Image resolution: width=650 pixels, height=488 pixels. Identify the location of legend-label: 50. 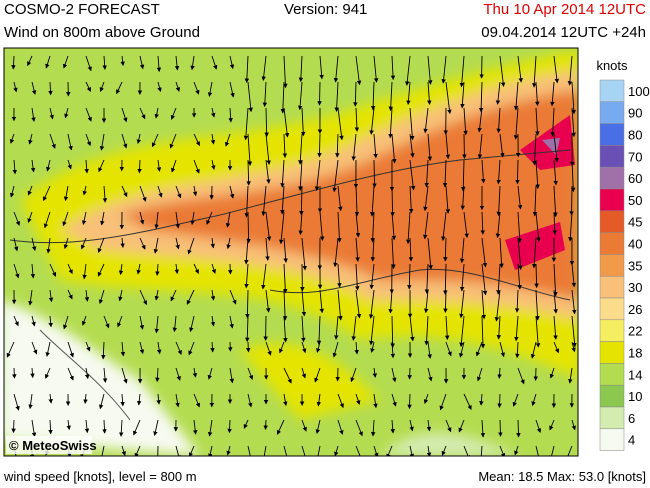
(635, 200).